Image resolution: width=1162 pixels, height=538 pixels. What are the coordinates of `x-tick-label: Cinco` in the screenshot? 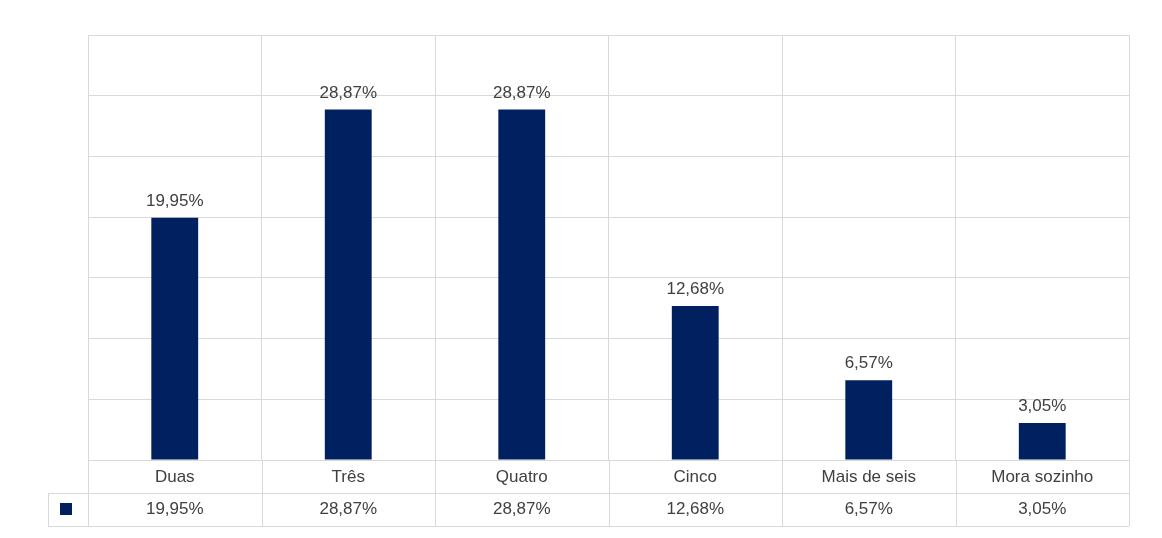 It's located at (695, 476).